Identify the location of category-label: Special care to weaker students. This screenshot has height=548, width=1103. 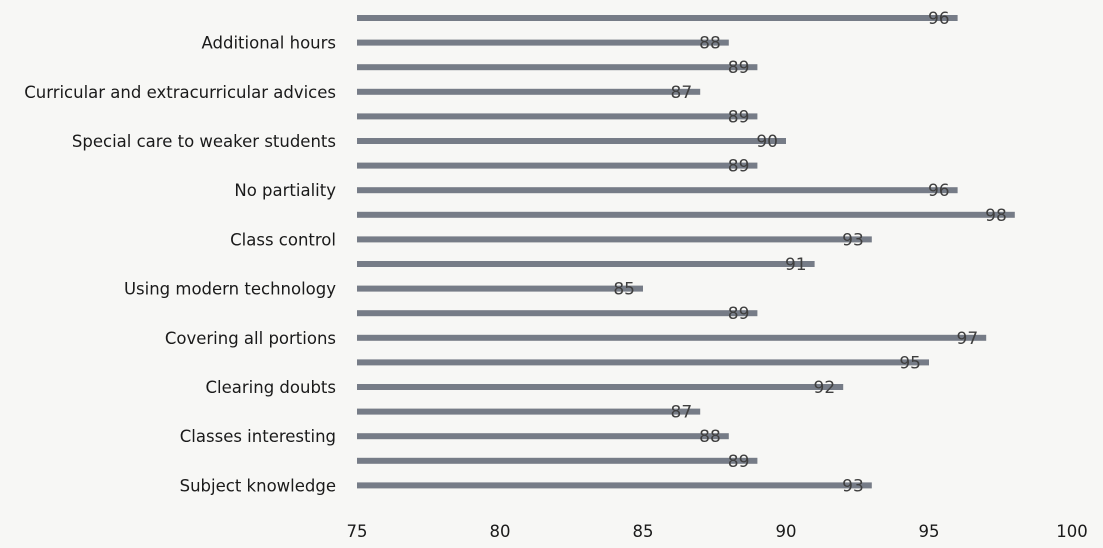
(204, 141).